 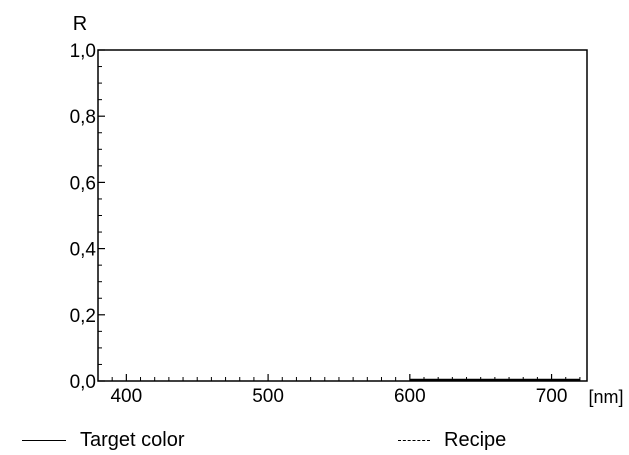 I want to click on legend-label-recipe: Recipe, so click(x=475, y=439).